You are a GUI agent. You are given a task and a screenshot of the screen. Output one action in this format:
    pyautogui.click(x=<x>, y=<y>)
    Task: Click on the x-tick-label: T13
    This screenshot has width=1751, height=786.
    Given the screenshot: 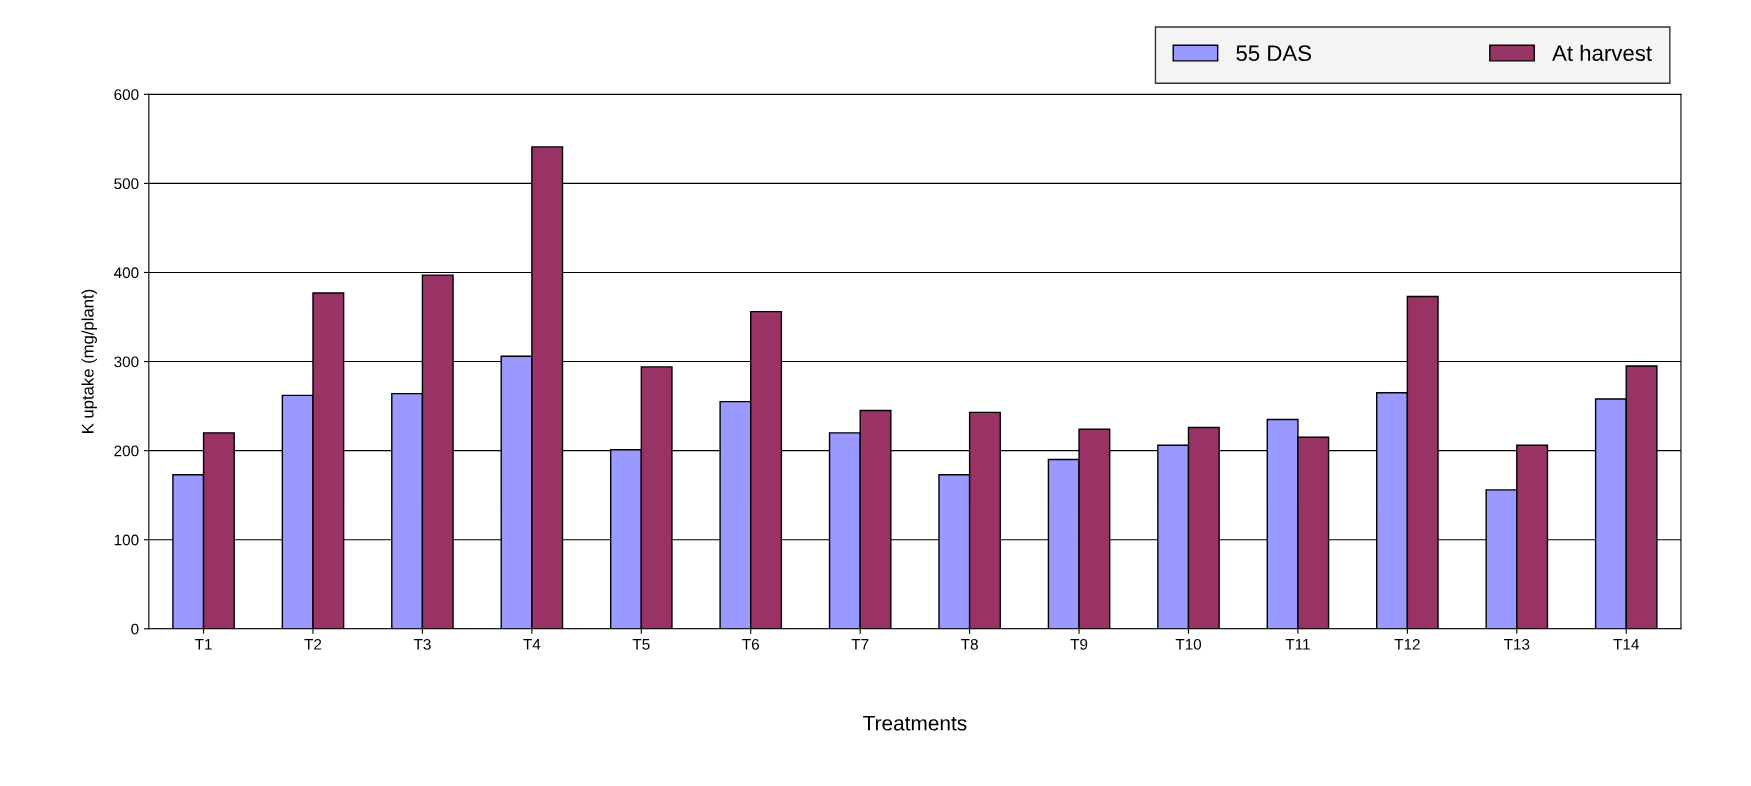 What is the action you would take?
    pyautogui.click(x=1516, y=644)
    